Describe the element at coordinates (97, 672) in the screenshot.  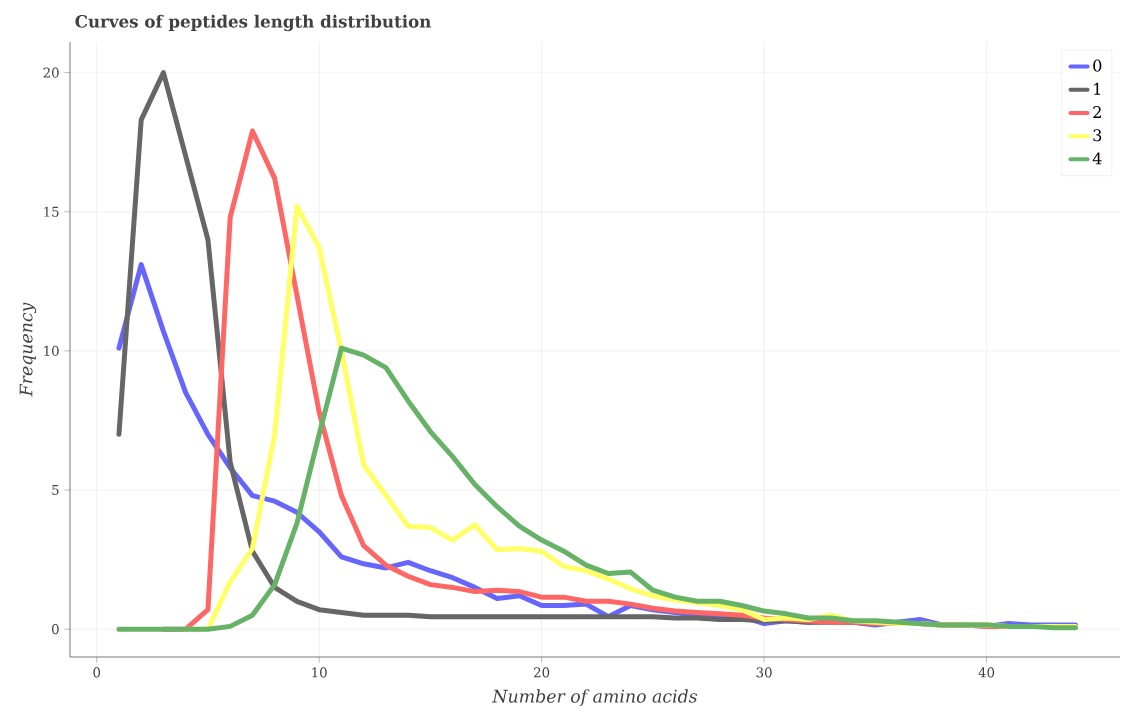
I see `x-tick-label: 0` at that location.